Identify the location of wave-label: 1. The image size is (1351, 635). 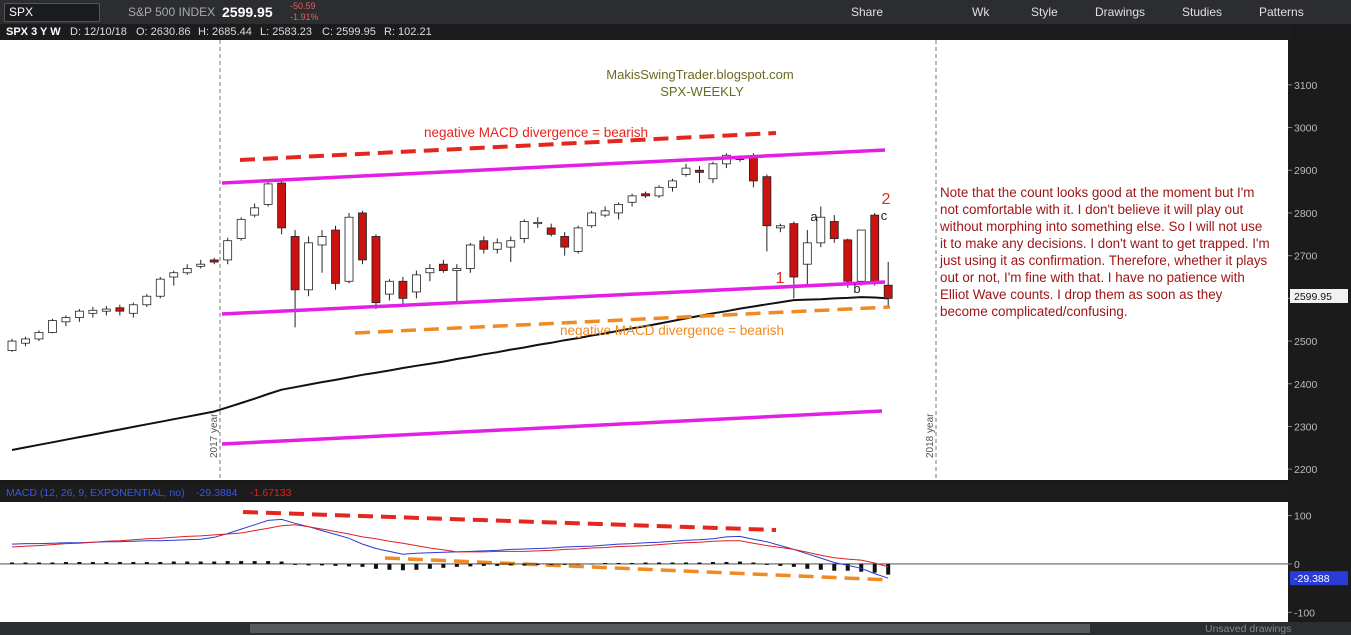
(780, 278).